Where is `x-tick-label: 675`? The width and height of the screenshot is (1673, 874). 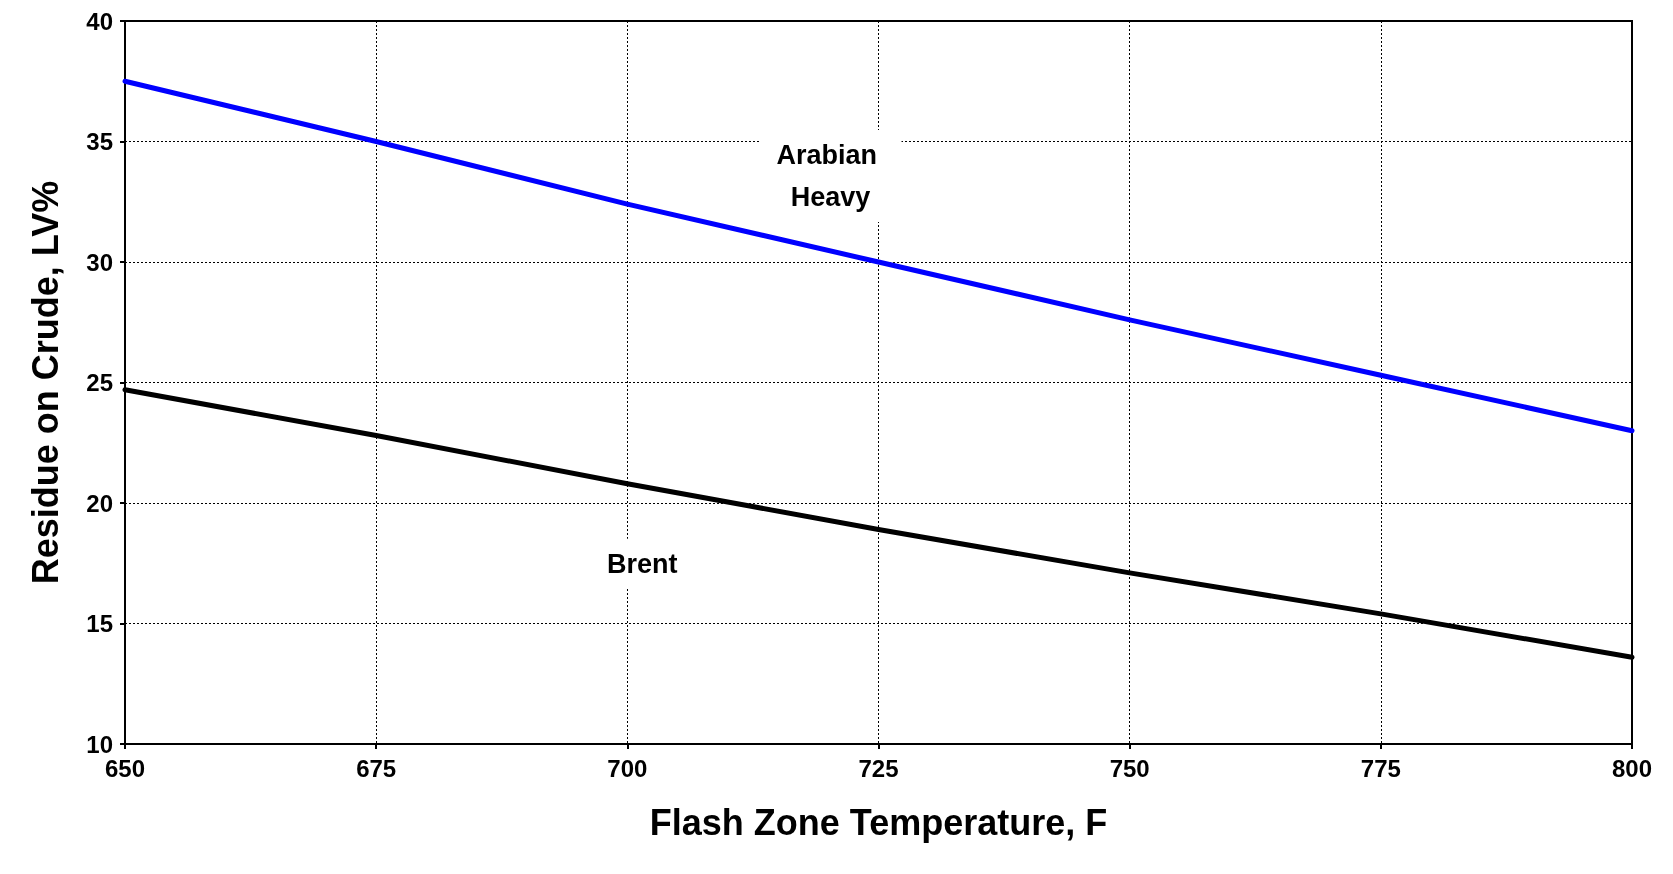 x-tick-label: 675 is located at coordinates (376, 768).